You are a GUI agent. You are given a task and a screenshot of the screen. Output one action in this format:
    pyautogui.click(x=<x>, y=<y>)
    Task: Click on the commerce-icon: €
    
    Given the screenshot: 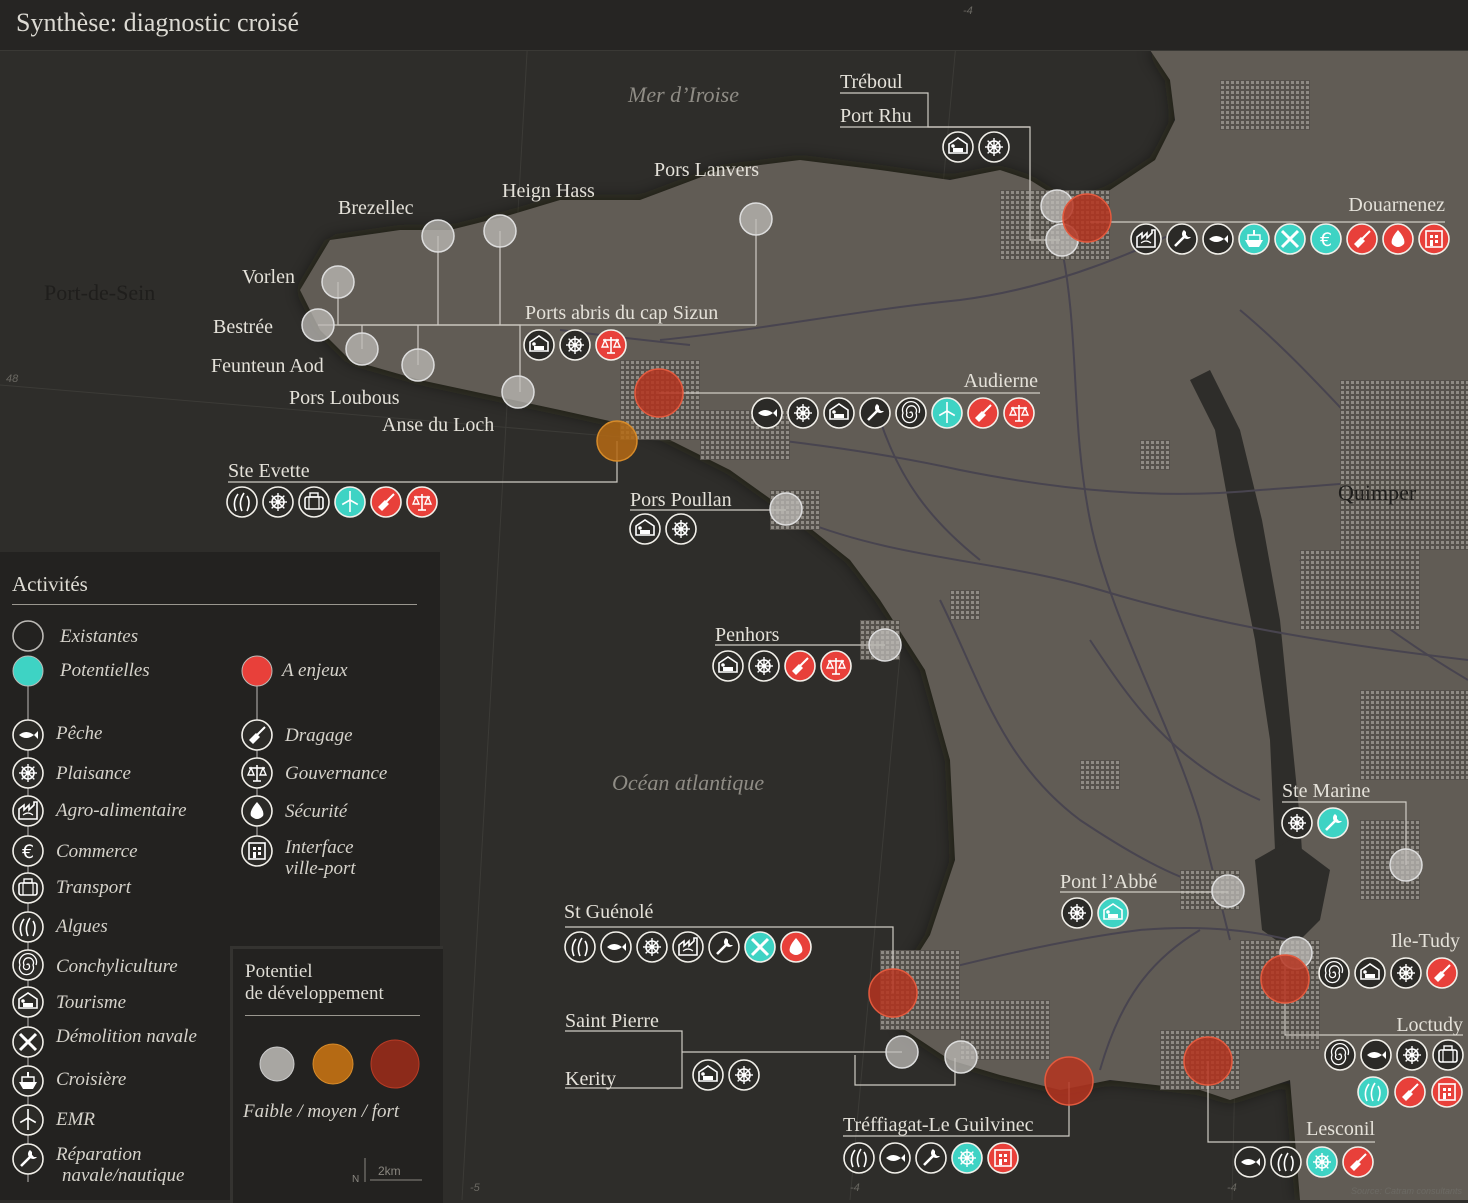 What is the action you would take?
    pyautogui.click(x=1326, y=239)
    